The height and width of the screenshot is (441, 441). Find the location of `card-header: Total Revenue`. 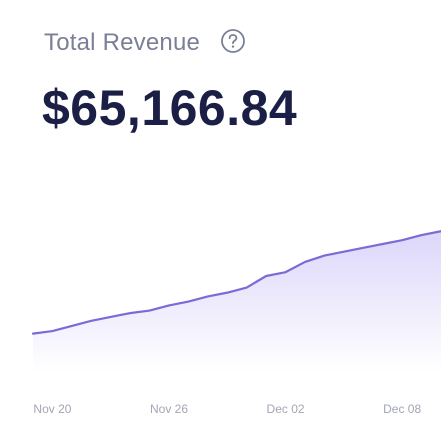

card-header: Total Revenue is located at coordinates (145, 43).